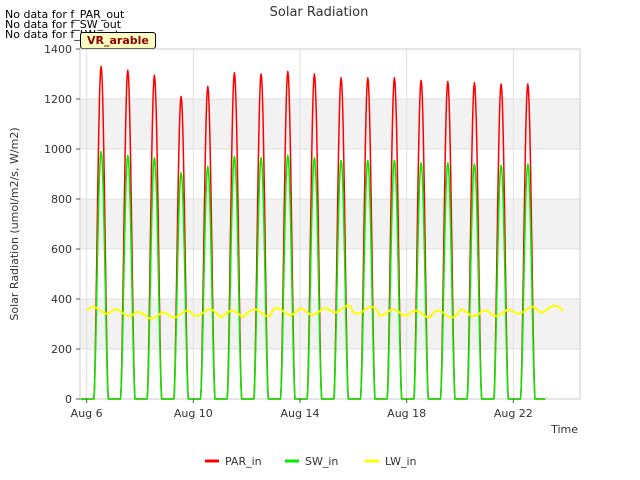 This screenshot has width=640, height=480. I want to click on legend-label-PAR_in: PAR_in, so click(243, 461).